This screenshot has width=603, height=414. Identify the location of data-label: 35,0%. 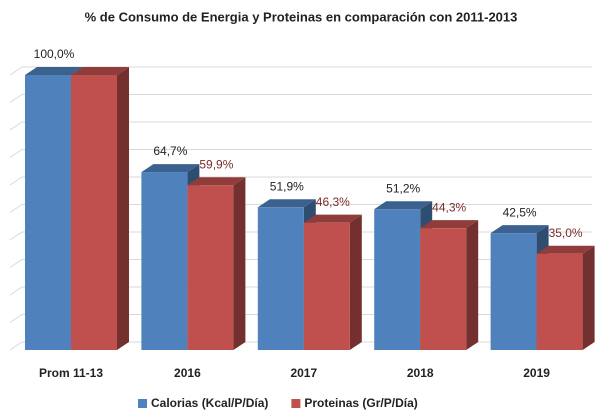
(566, 233).